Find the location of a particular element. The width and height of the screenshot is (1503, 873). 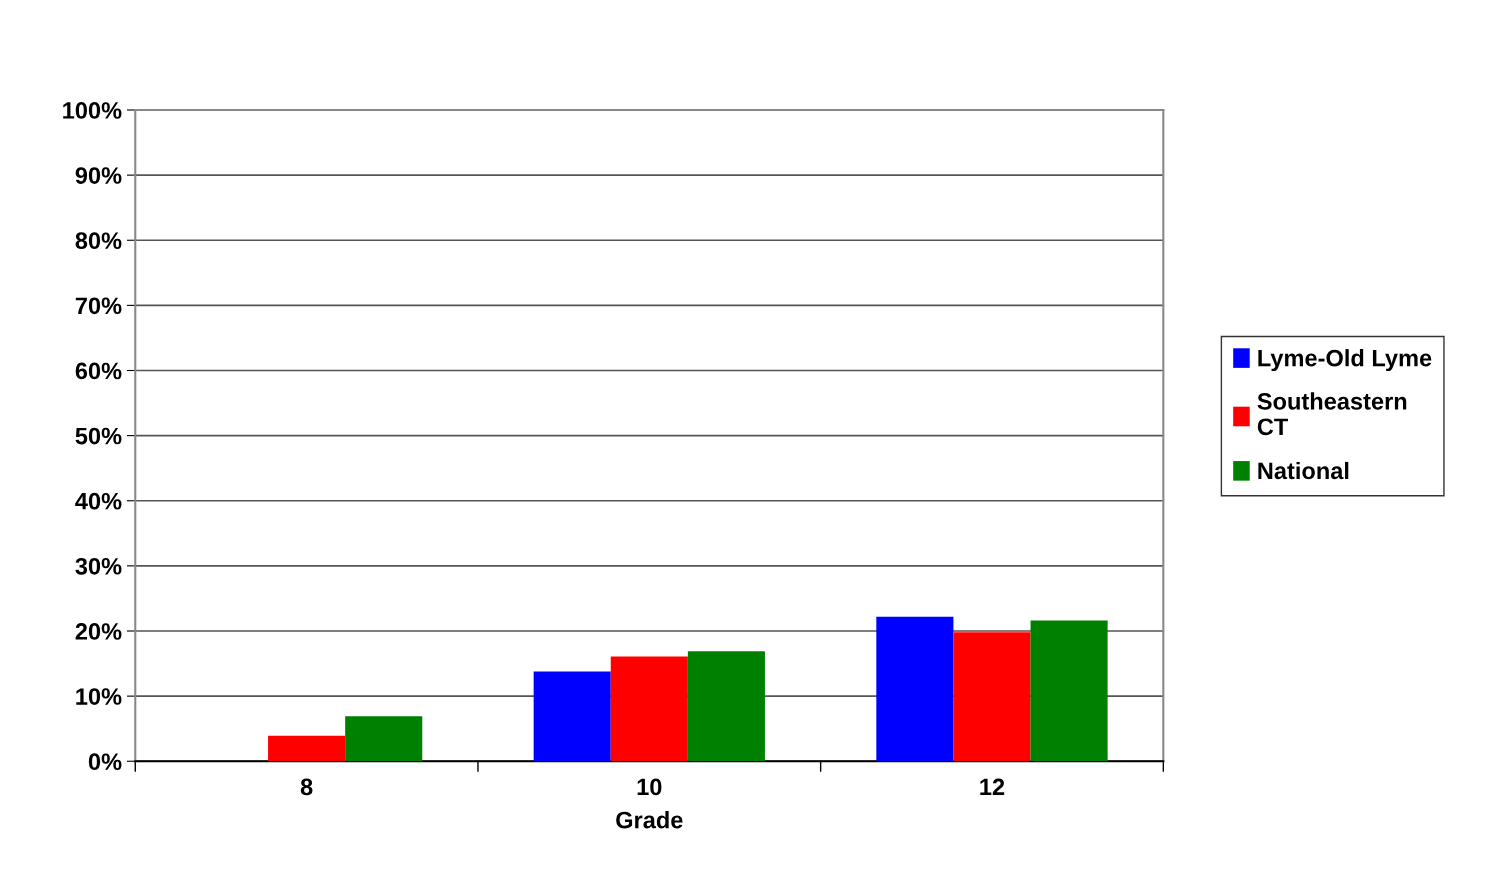

y-tick-label: 20% is located at coordinates (98, 631).